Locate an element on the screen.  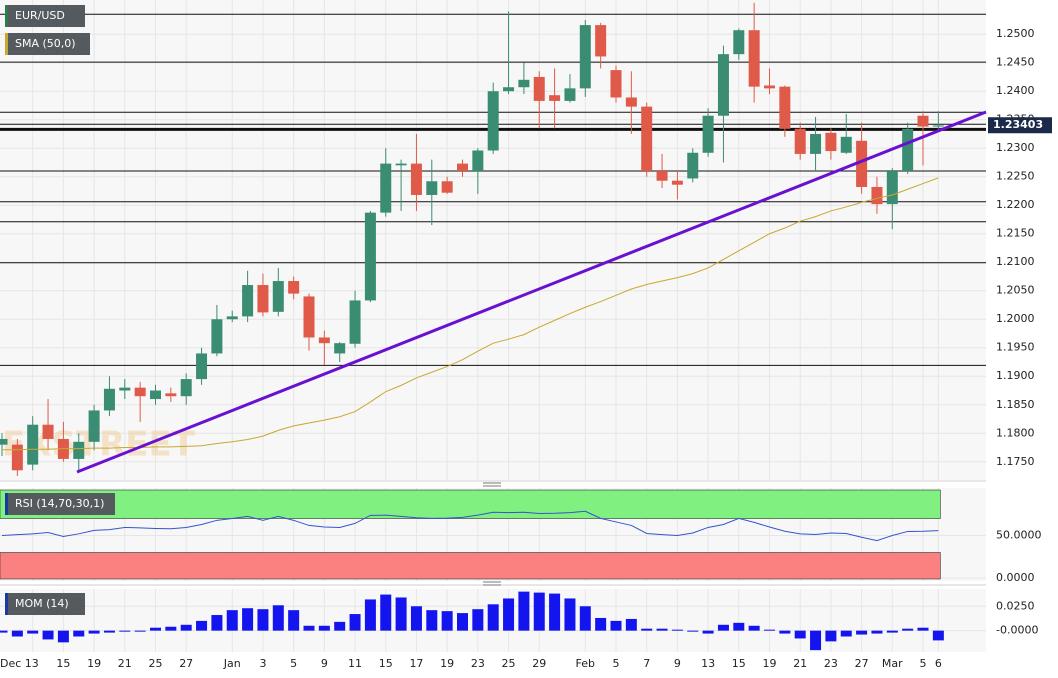
x-tick-label: 3 is located at coordinates (262, 663).